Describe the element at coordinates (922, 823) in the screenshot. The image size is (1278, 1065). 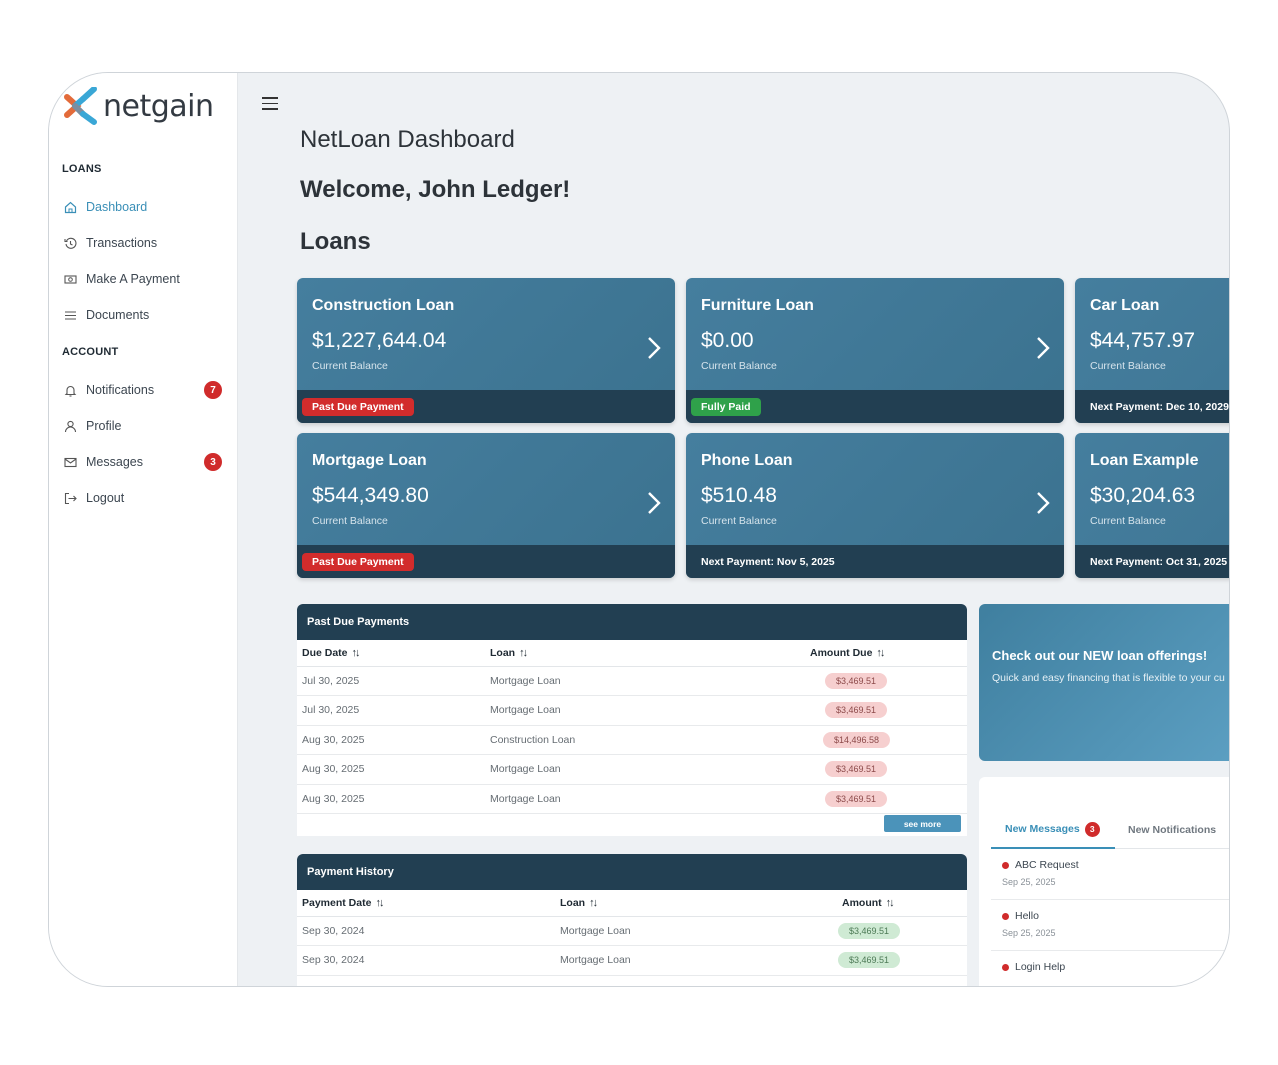
I see `see-more-button: see more` at that location.